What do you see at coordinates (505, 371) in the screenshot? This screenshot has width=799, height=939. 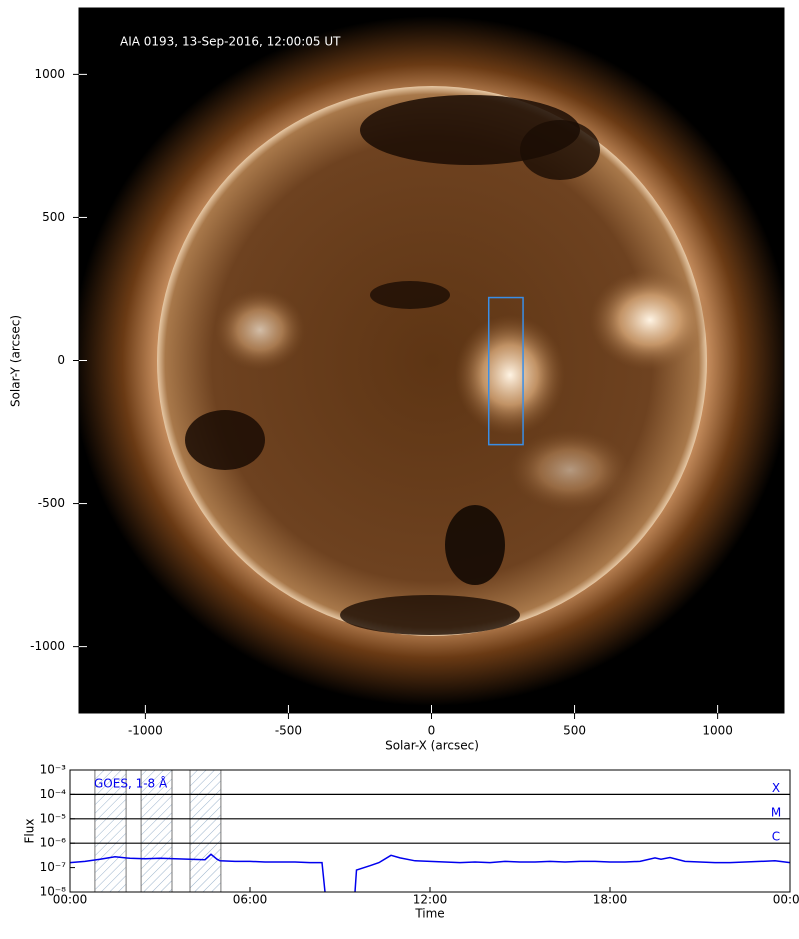 I see `region-box` at bounding box center [505, 371].